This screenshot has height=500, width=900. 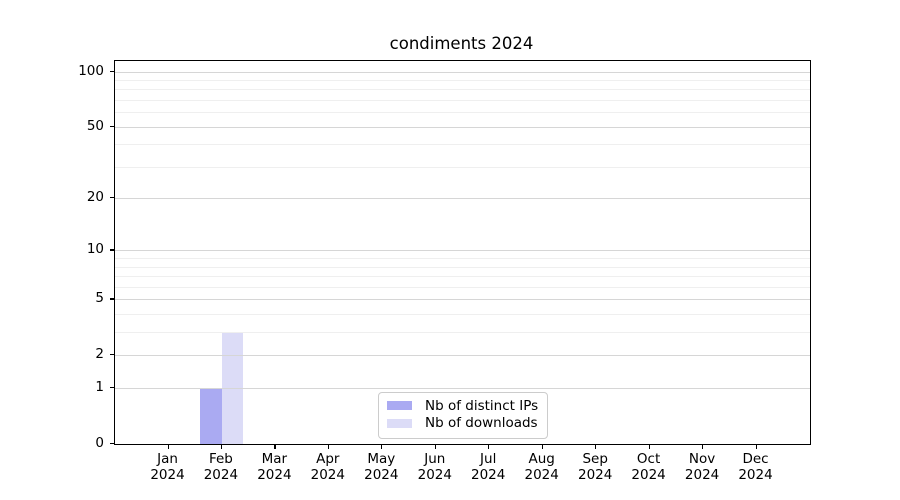 I want to click on y-tick-label: 5, so click(x=99, y=298).